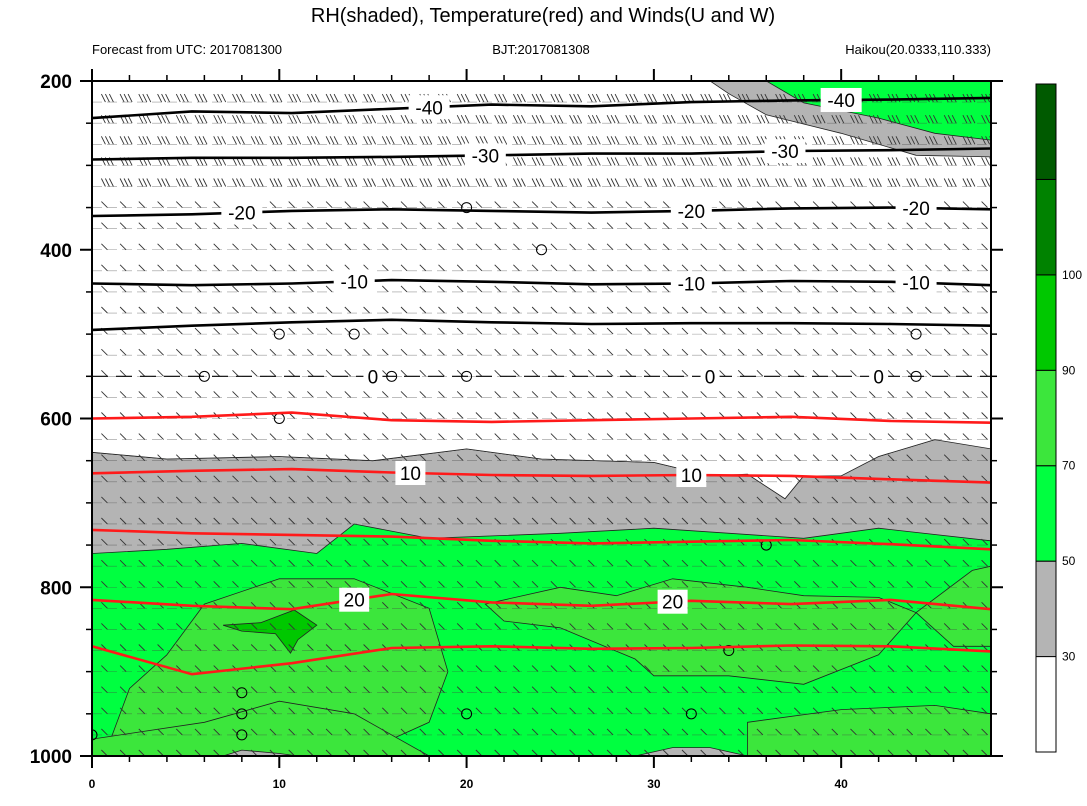 The height and width of the screenshot is (806, 1087). Describe the element at coordinates (1046, 513) in the screenshot. I see `colorbar-segment` at that location.